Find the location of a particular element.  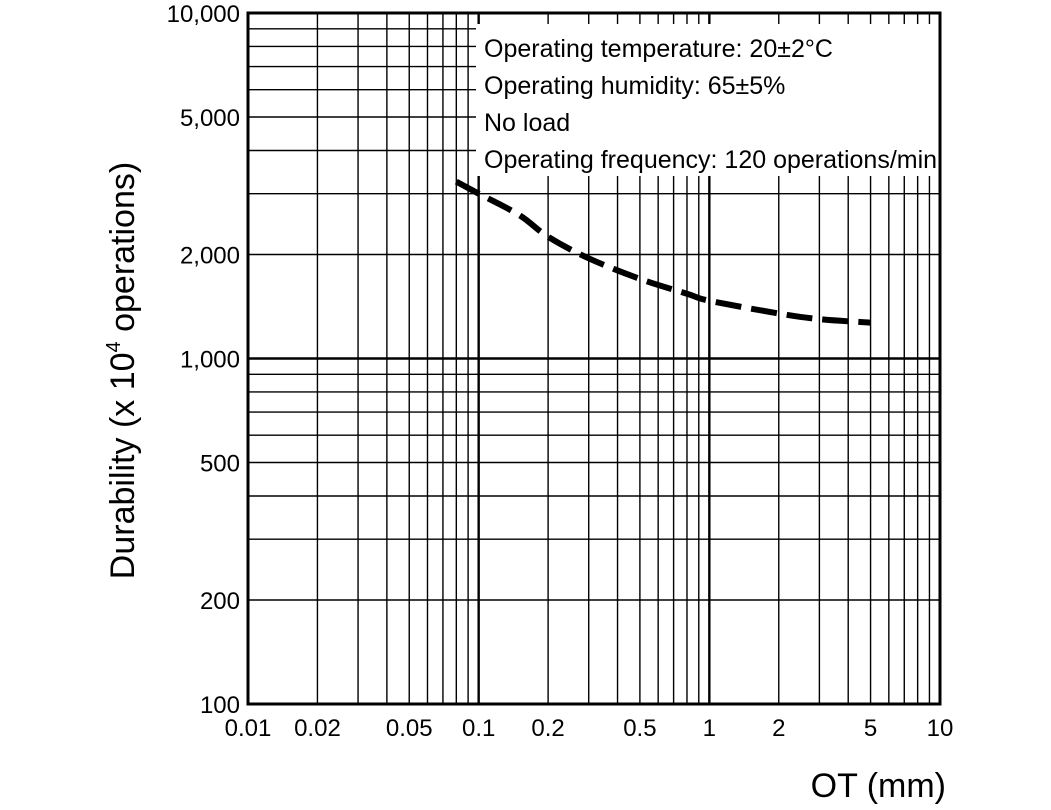

x-tick-label: 1 is located at coordinates (709, 728).